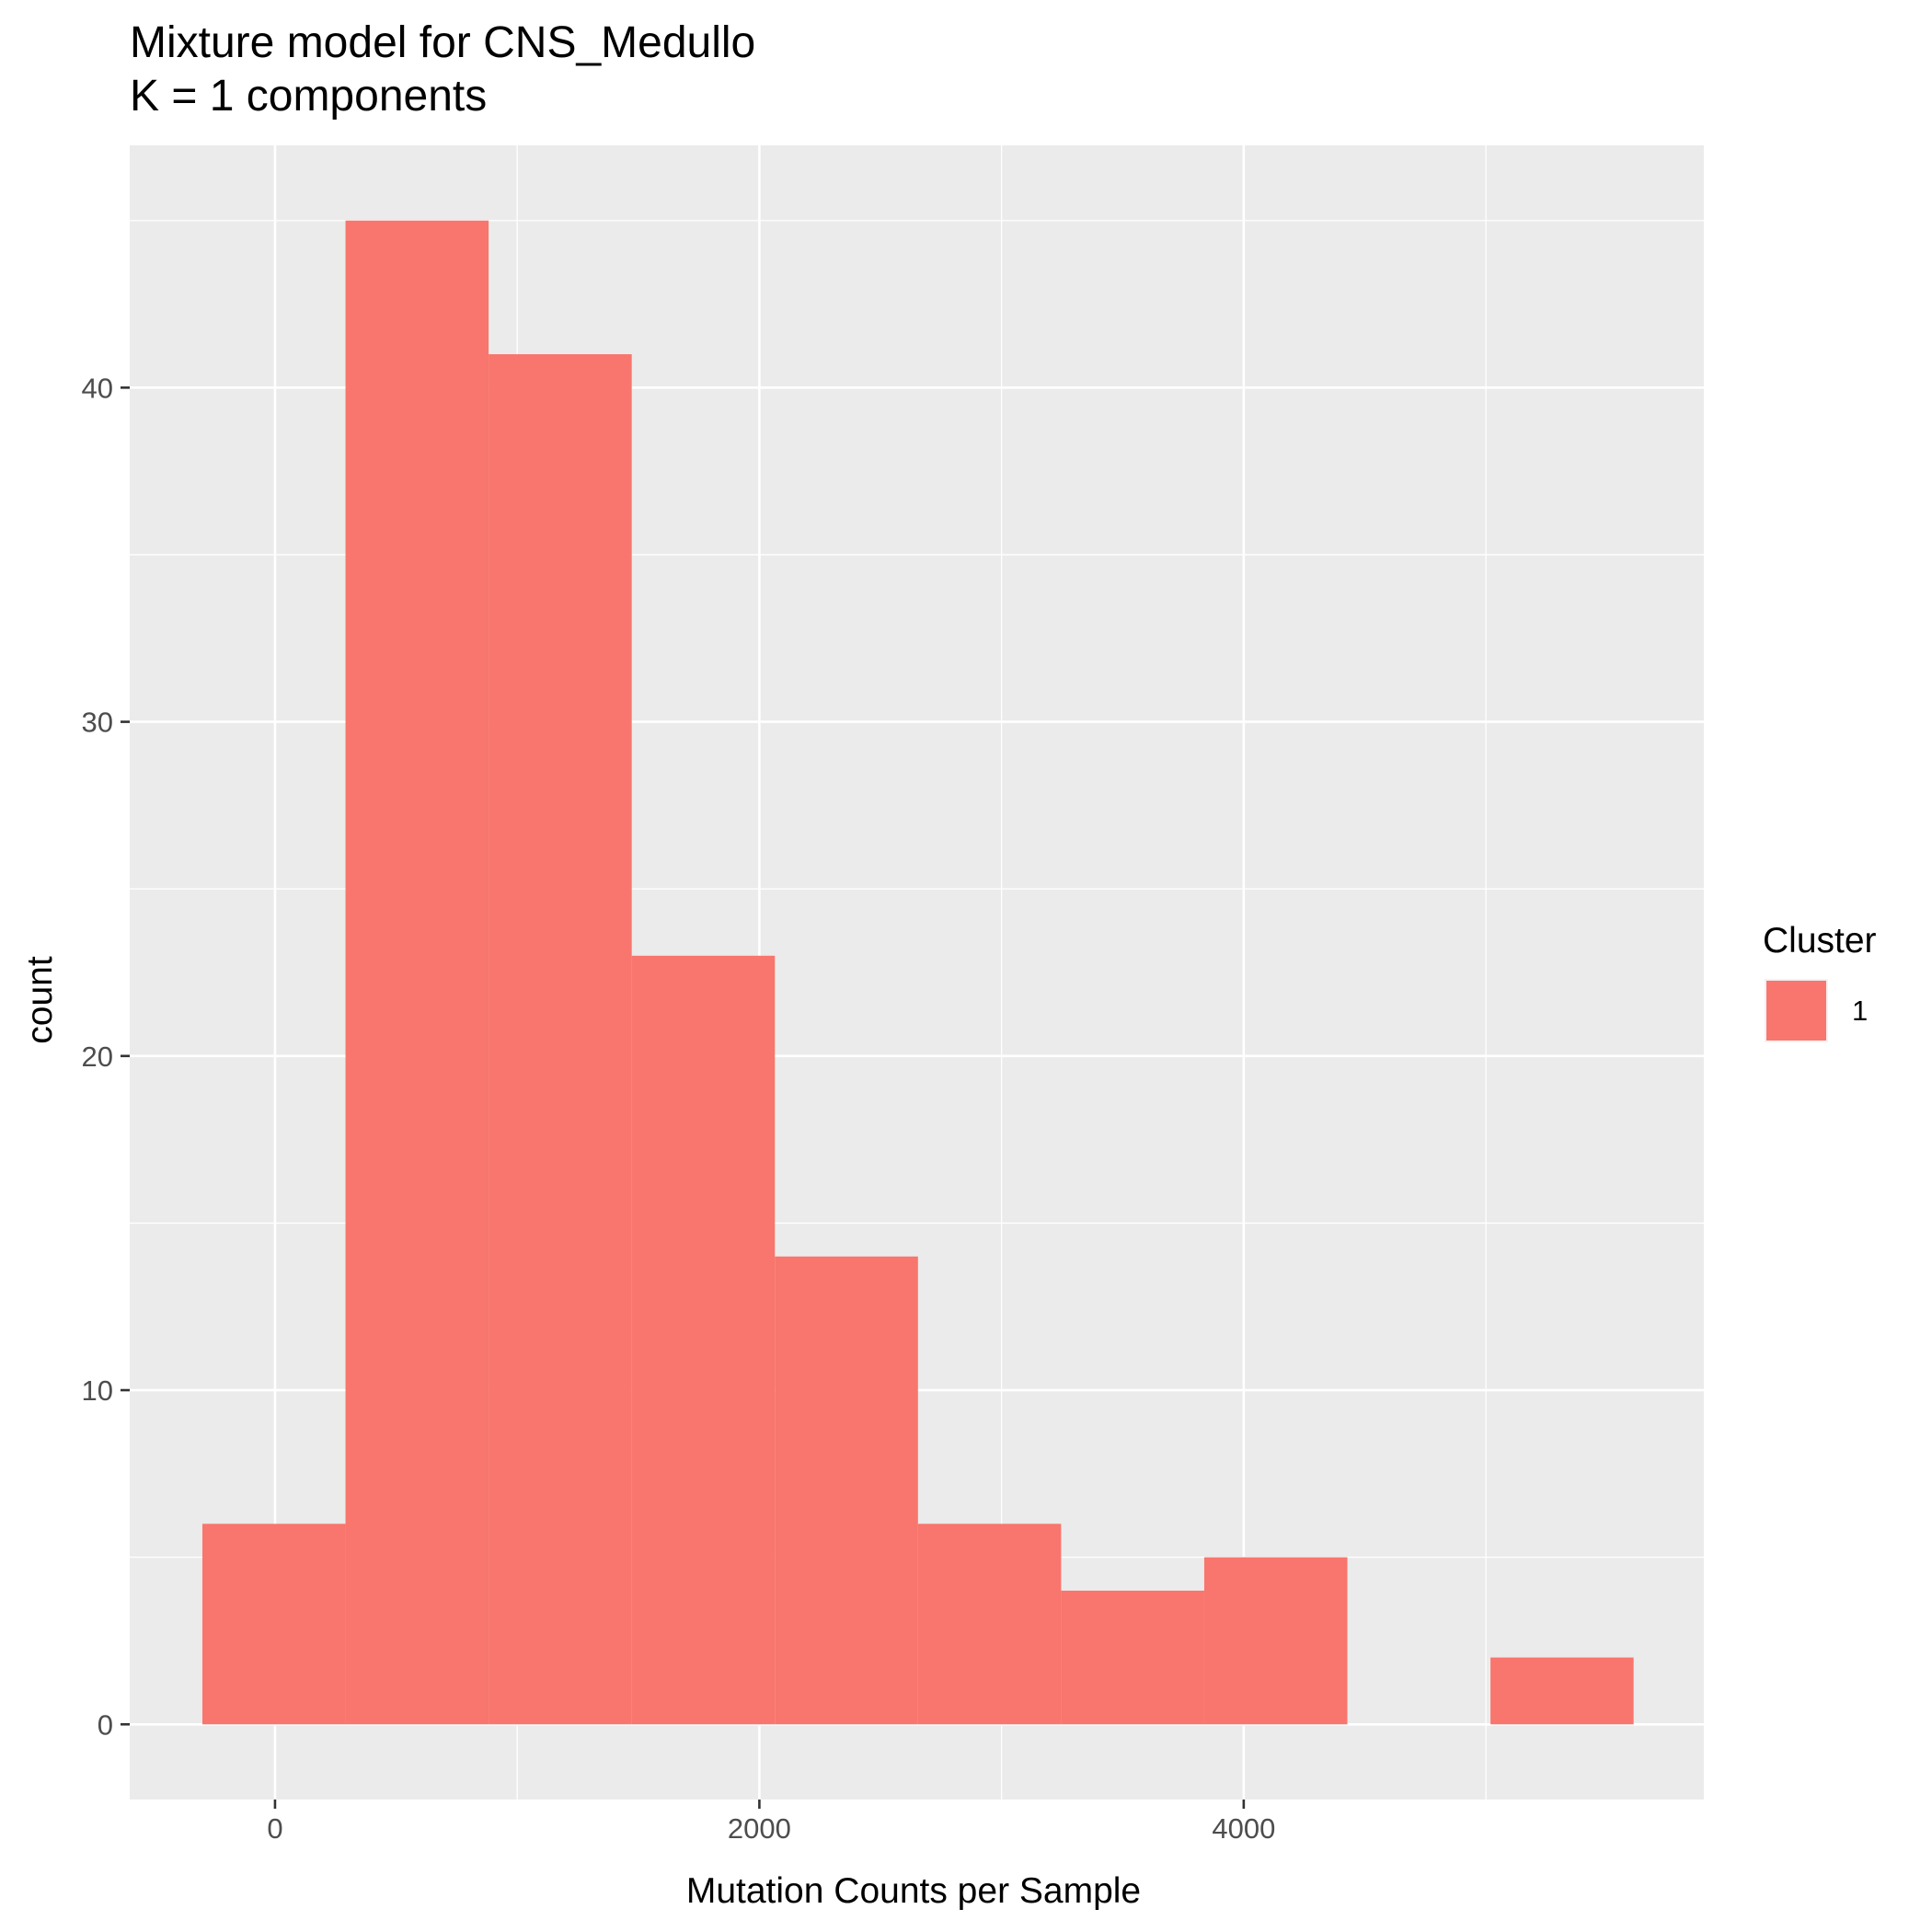 This screenshot has height=1932, width=1932. What do you see at coordinates (105, 1724) in the screenshot?
I see `y-tick-label: 0` at bounding box center [105, 1724].